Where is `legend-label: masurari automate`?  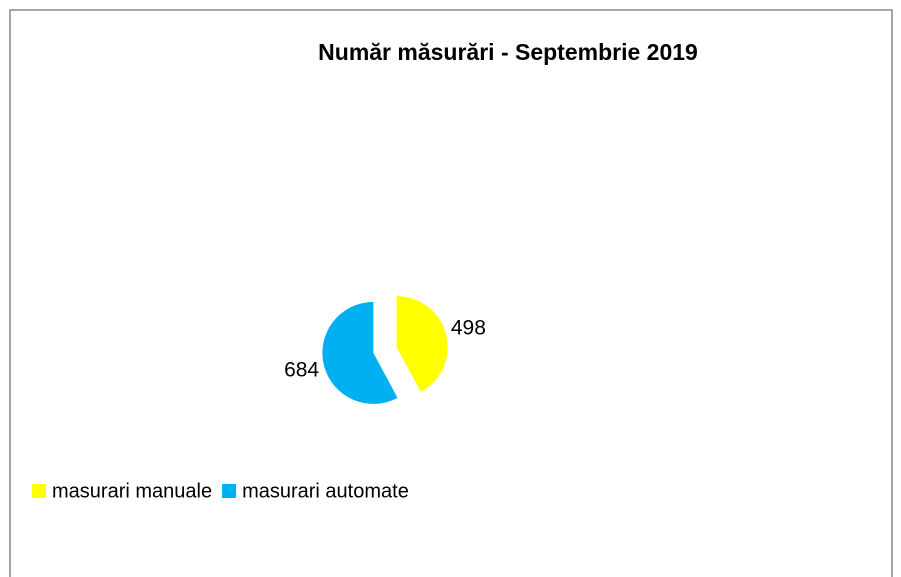
legend-label: masurari automate is located at coordinates (325, 491).